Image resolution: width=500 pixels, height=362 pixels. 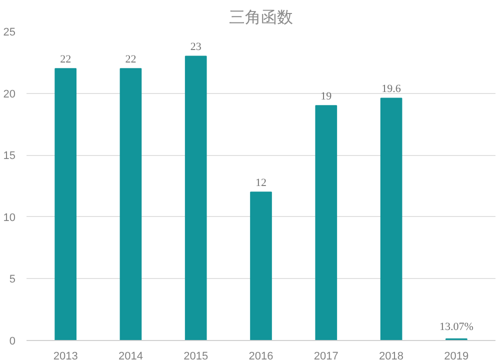 I want to click on x-tick-label: 2016, so click(x=261, y=356).